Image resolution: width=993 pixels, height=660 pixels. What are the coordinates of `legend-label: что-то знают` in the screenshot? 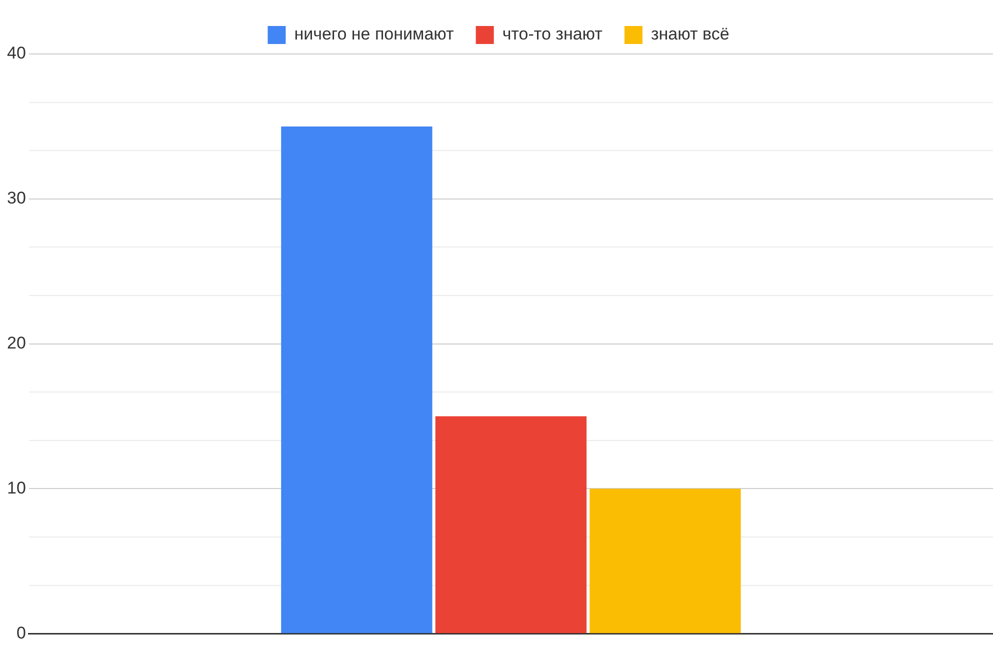 It's located at (552, 34).